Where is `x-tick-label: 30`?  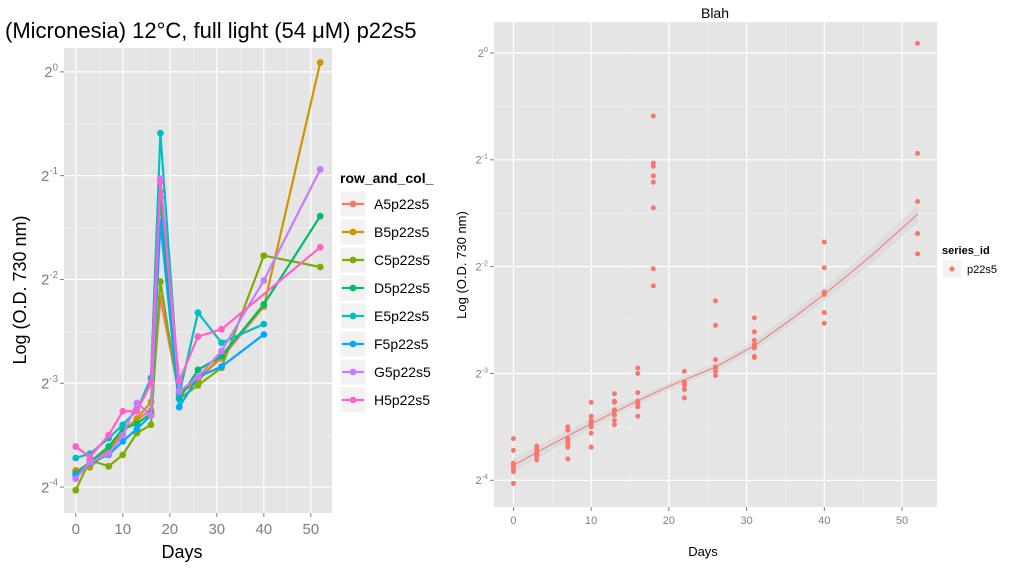
x-tick-label: 30 is located at coordinates (216, 529).